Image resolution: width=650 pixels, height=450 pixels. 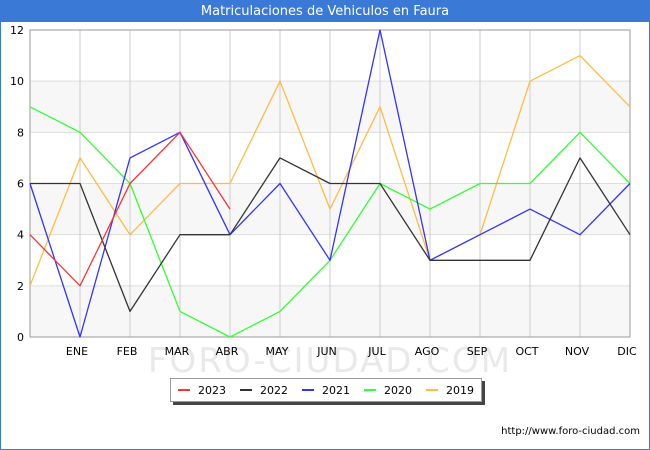 I want to click on y-tick-label: 10, so click(x=17, y=81).